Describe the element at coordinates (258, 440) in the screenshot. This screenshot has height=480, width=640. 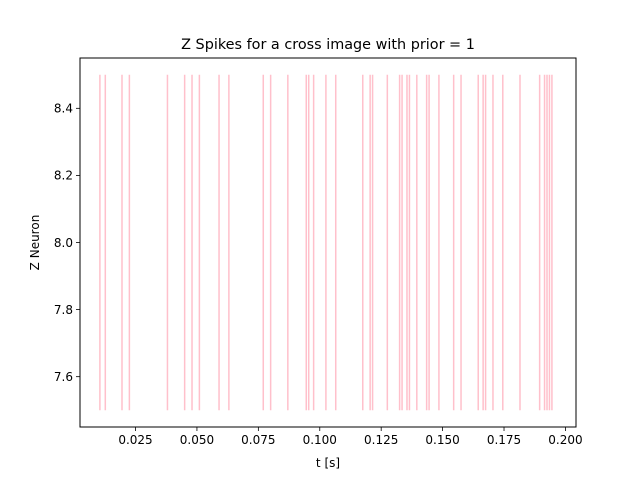
I see `x-tick-label: 0.075` at that location.